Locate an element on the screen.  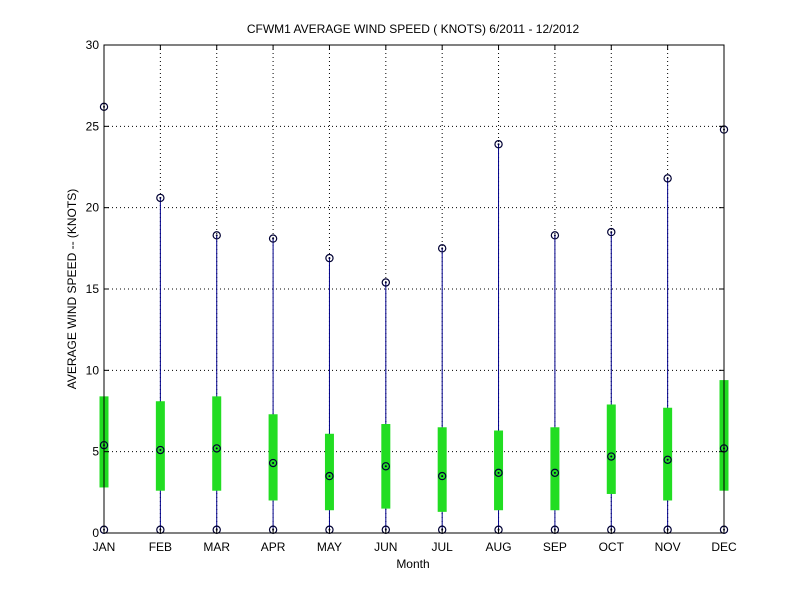
median-marker-mar is located at coordinates (216, 448).